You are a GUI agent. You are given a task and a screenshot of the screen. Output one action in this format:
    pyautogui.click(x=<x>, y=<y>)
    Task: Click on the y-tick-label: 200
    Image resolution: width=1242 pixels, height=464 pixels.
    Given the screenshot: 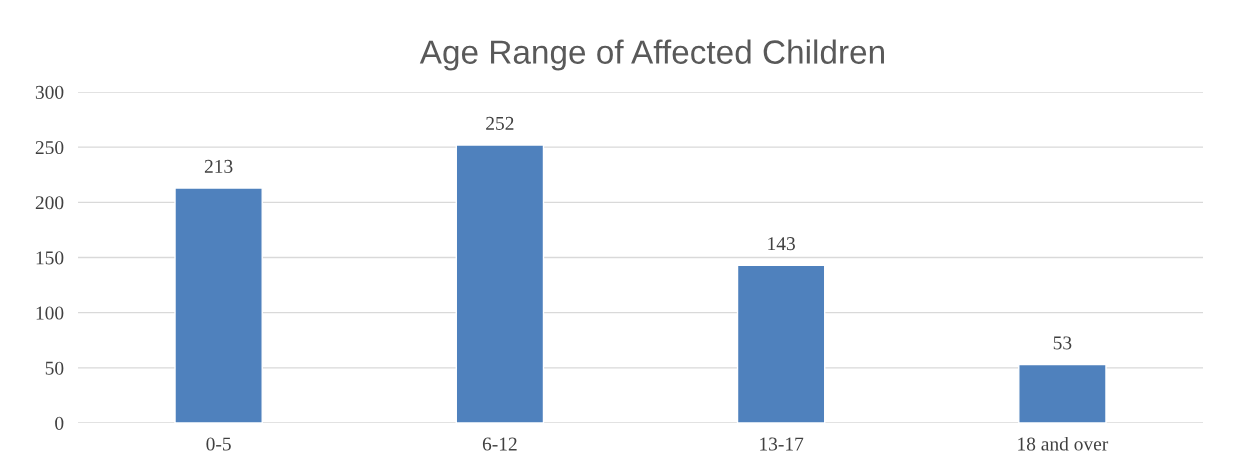 What is the action you would take?
    pyautogui.click(x=49, y=203)
    